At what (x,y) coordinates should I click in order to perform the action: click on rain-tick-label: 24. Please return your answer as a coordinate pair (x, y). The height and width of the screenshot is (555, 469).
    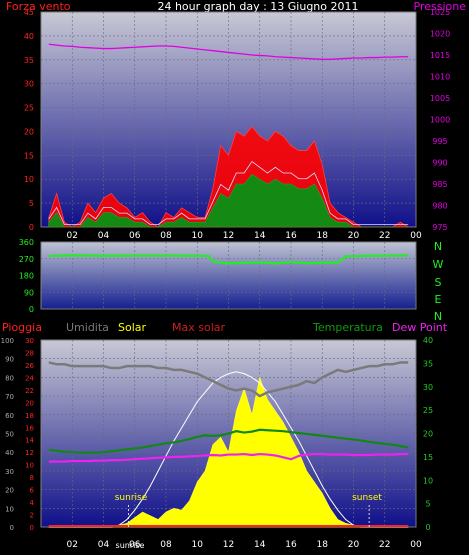
    Looking at the image, I should click on (29, 378).